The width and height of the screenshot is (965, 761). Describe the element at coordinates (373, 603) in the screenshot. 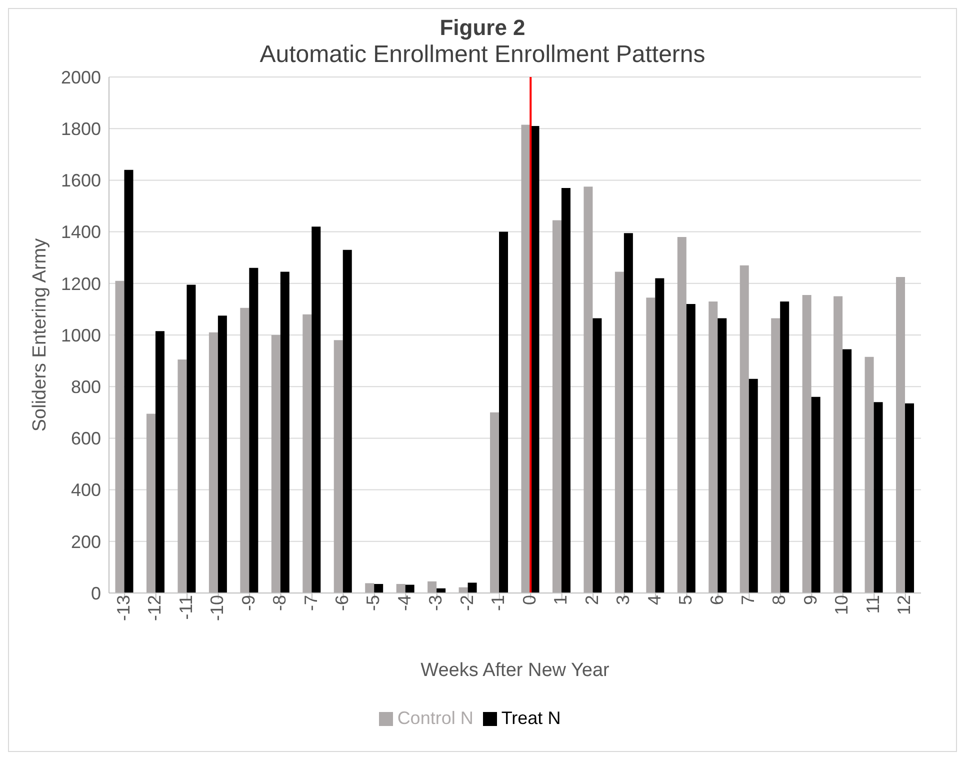

I see `x-tick-label: -5` at that location.